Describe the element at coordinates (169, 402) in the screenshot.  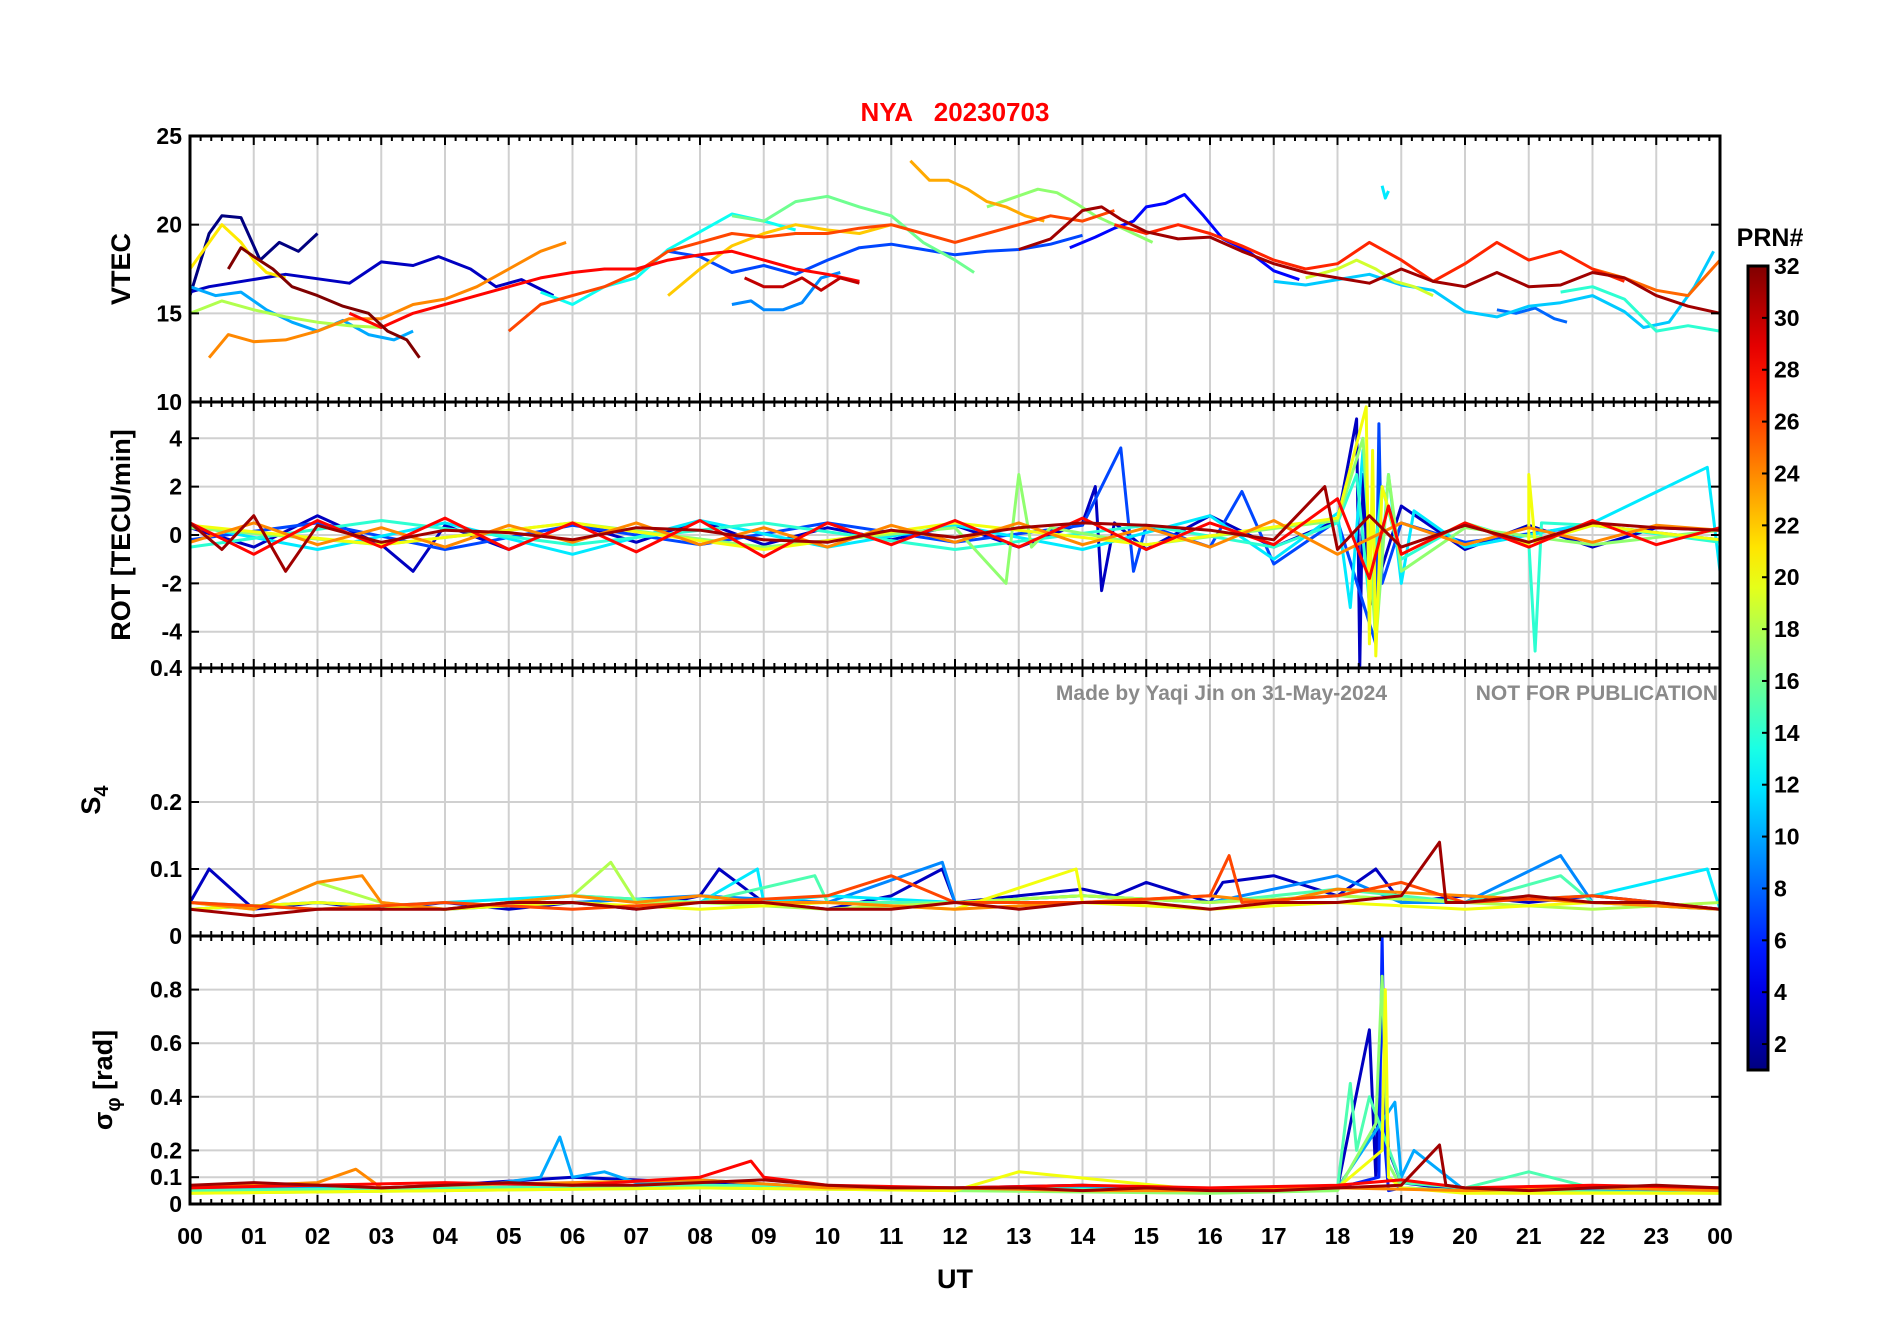
I see `y-tick-label: 10` at that location.